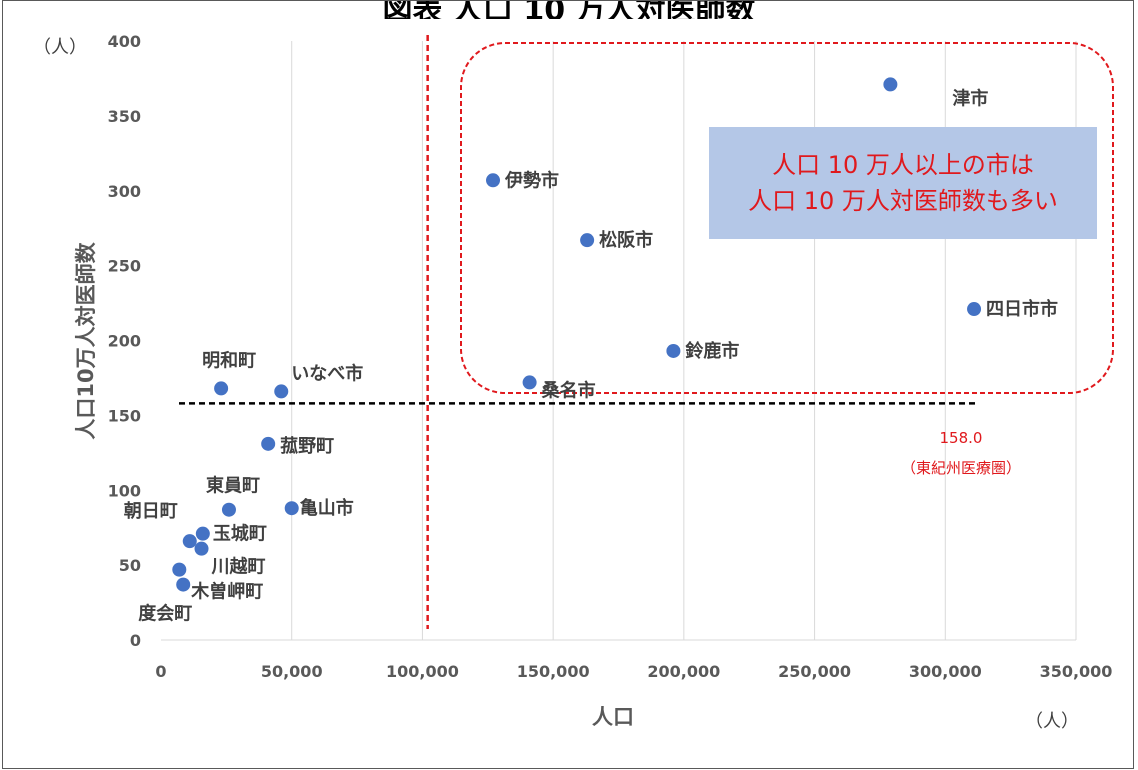  Describe the element at coordinates (970, 98) in the screenshot. I see `point-label: 津市` at that location.